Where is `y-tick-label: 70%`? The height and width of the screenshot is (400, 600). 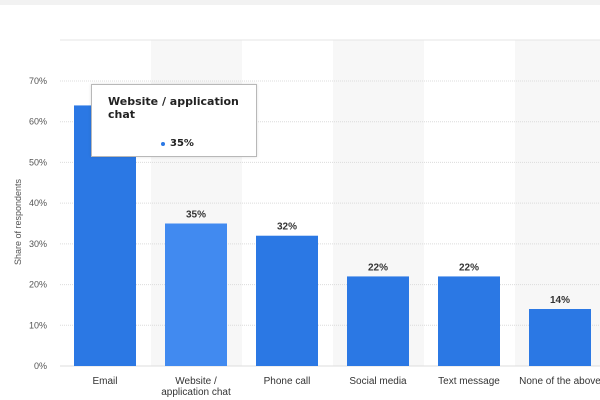 y-tick-label: 70% is located at coordinates (38, 81).